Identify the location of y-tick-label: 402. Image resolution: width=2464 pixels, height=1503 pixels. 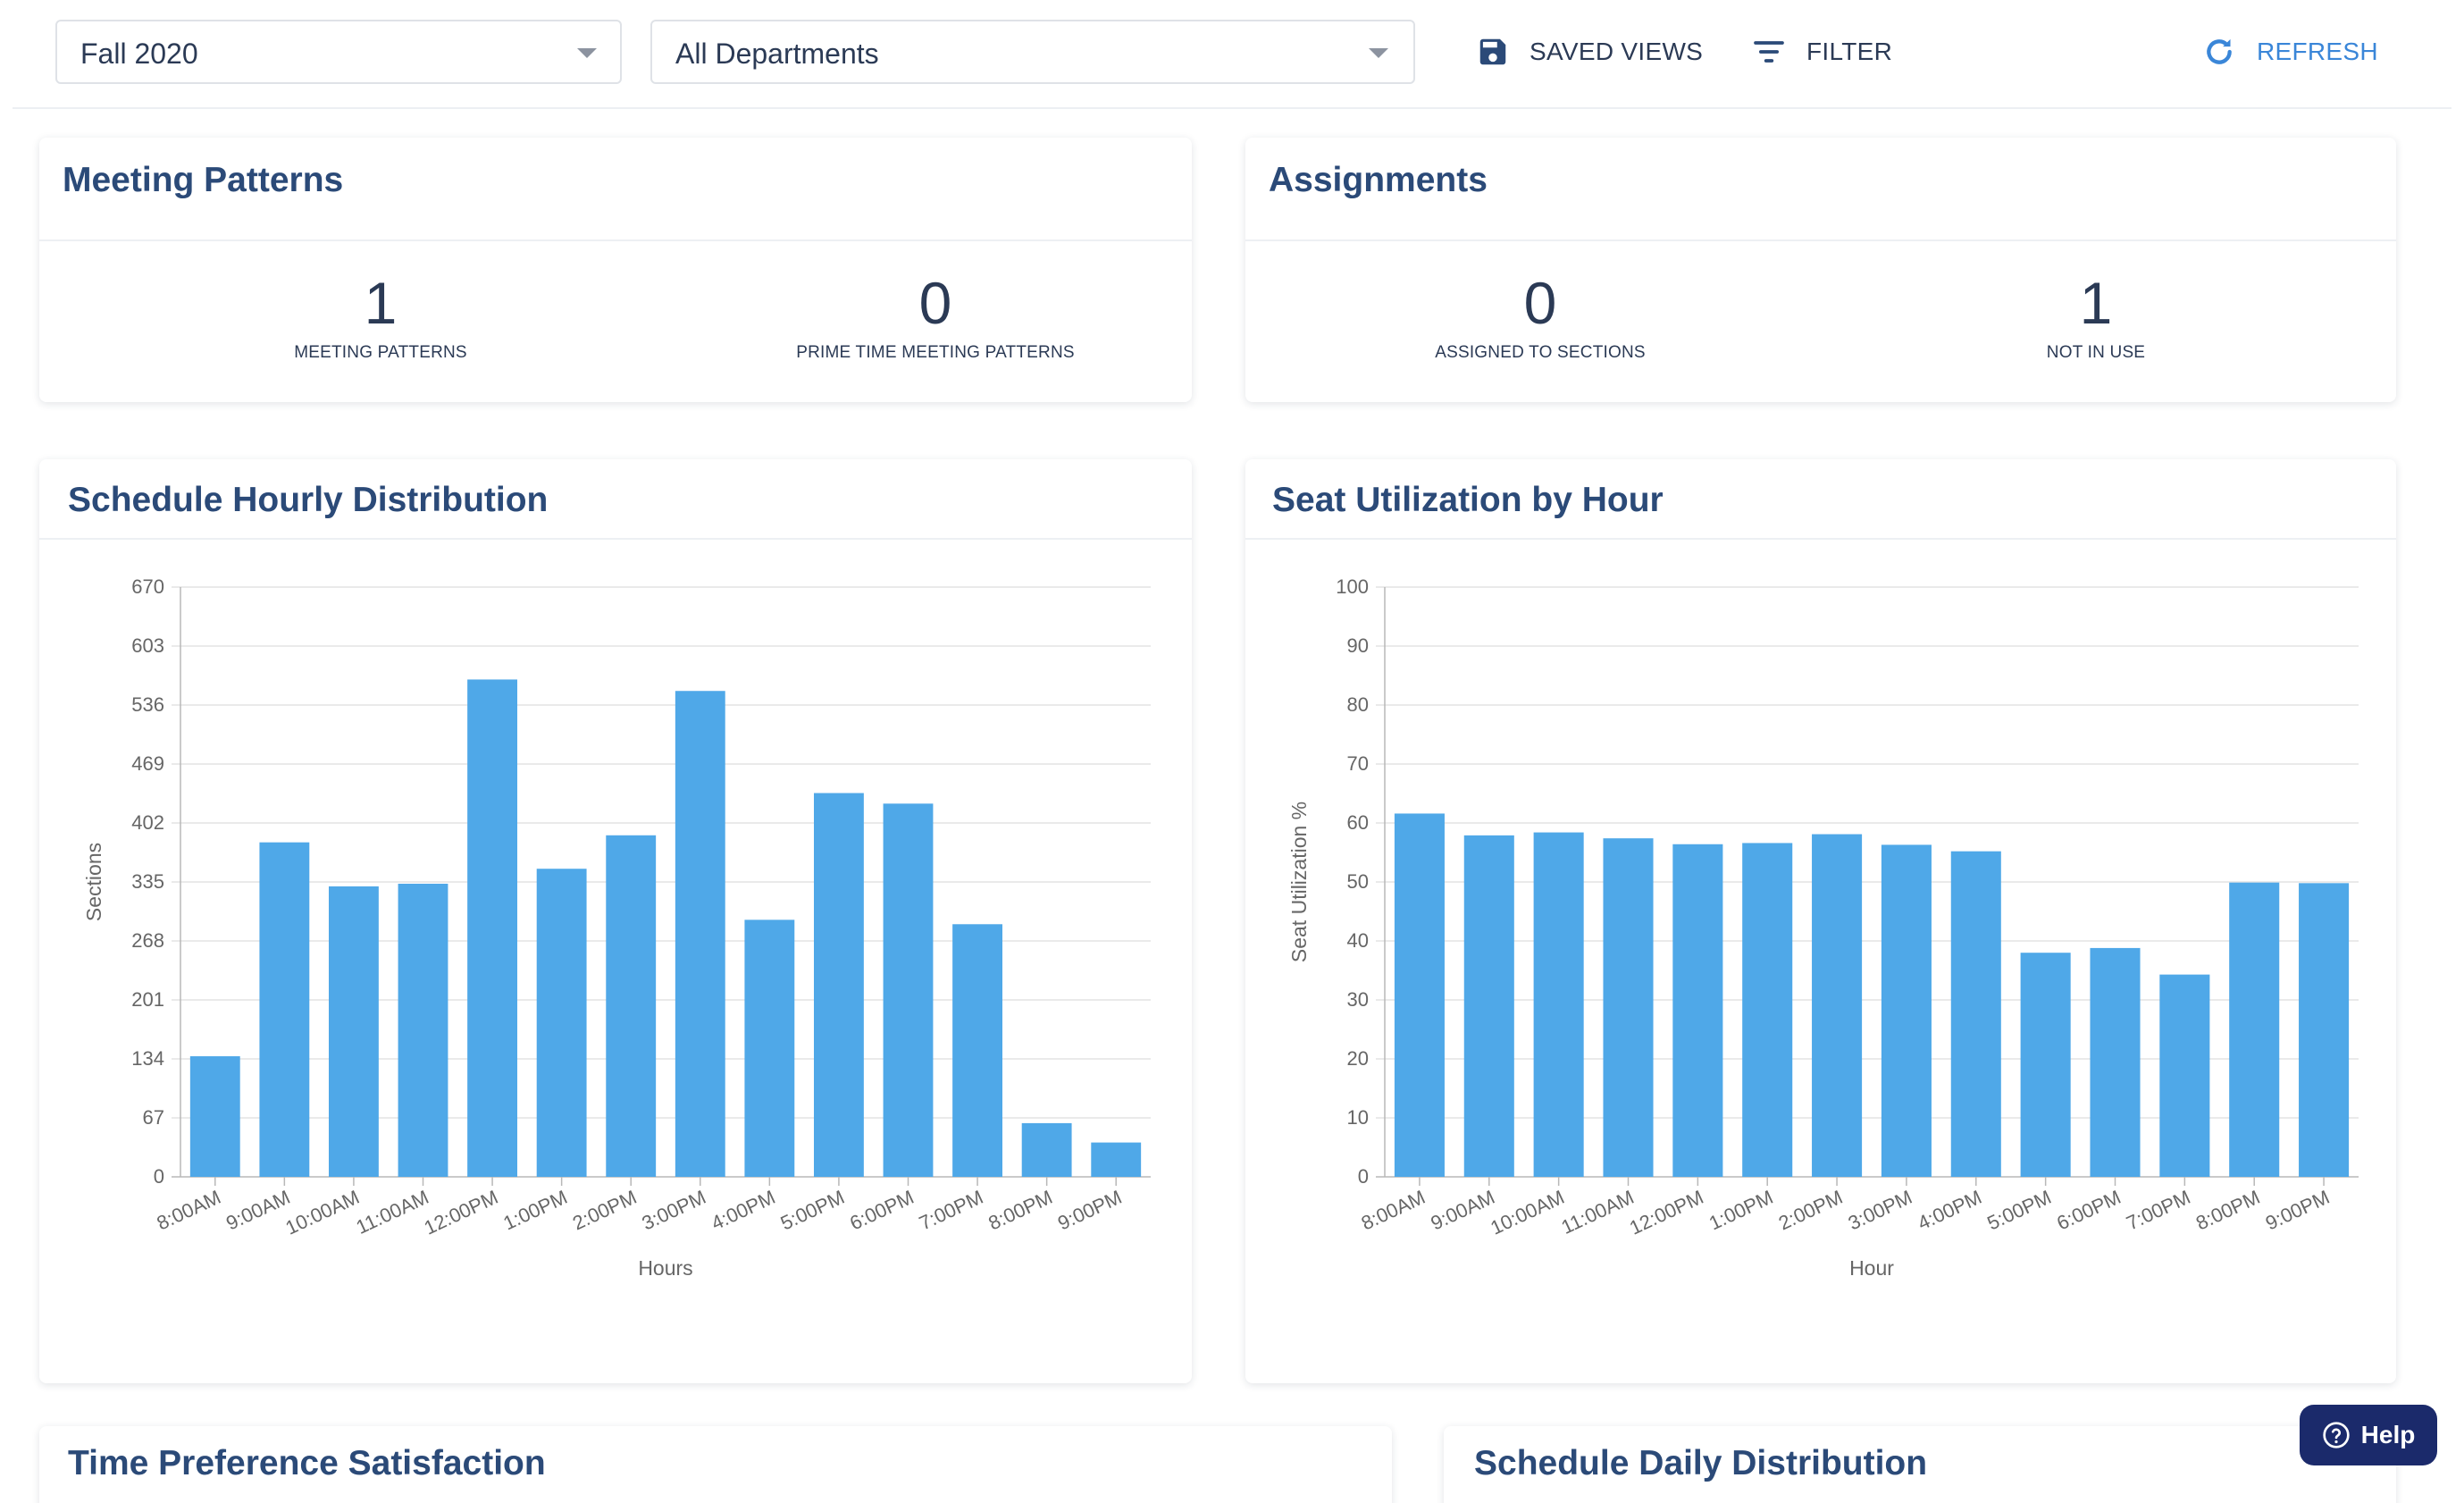
(147, 823).